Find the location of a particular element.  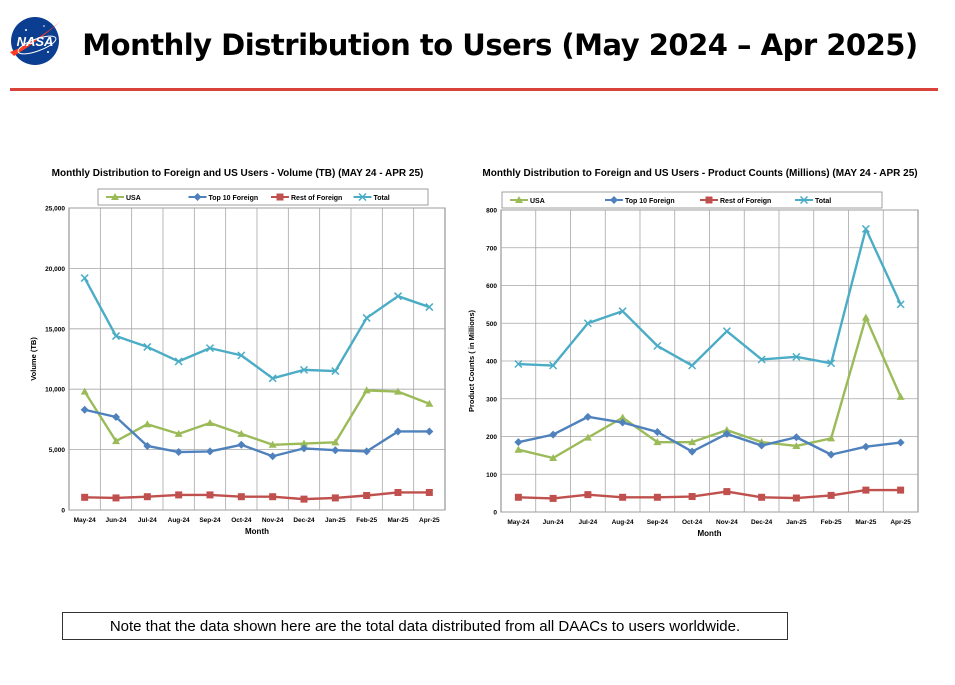

y-tick-label: 20,000 is located at coordinates (55, 269).